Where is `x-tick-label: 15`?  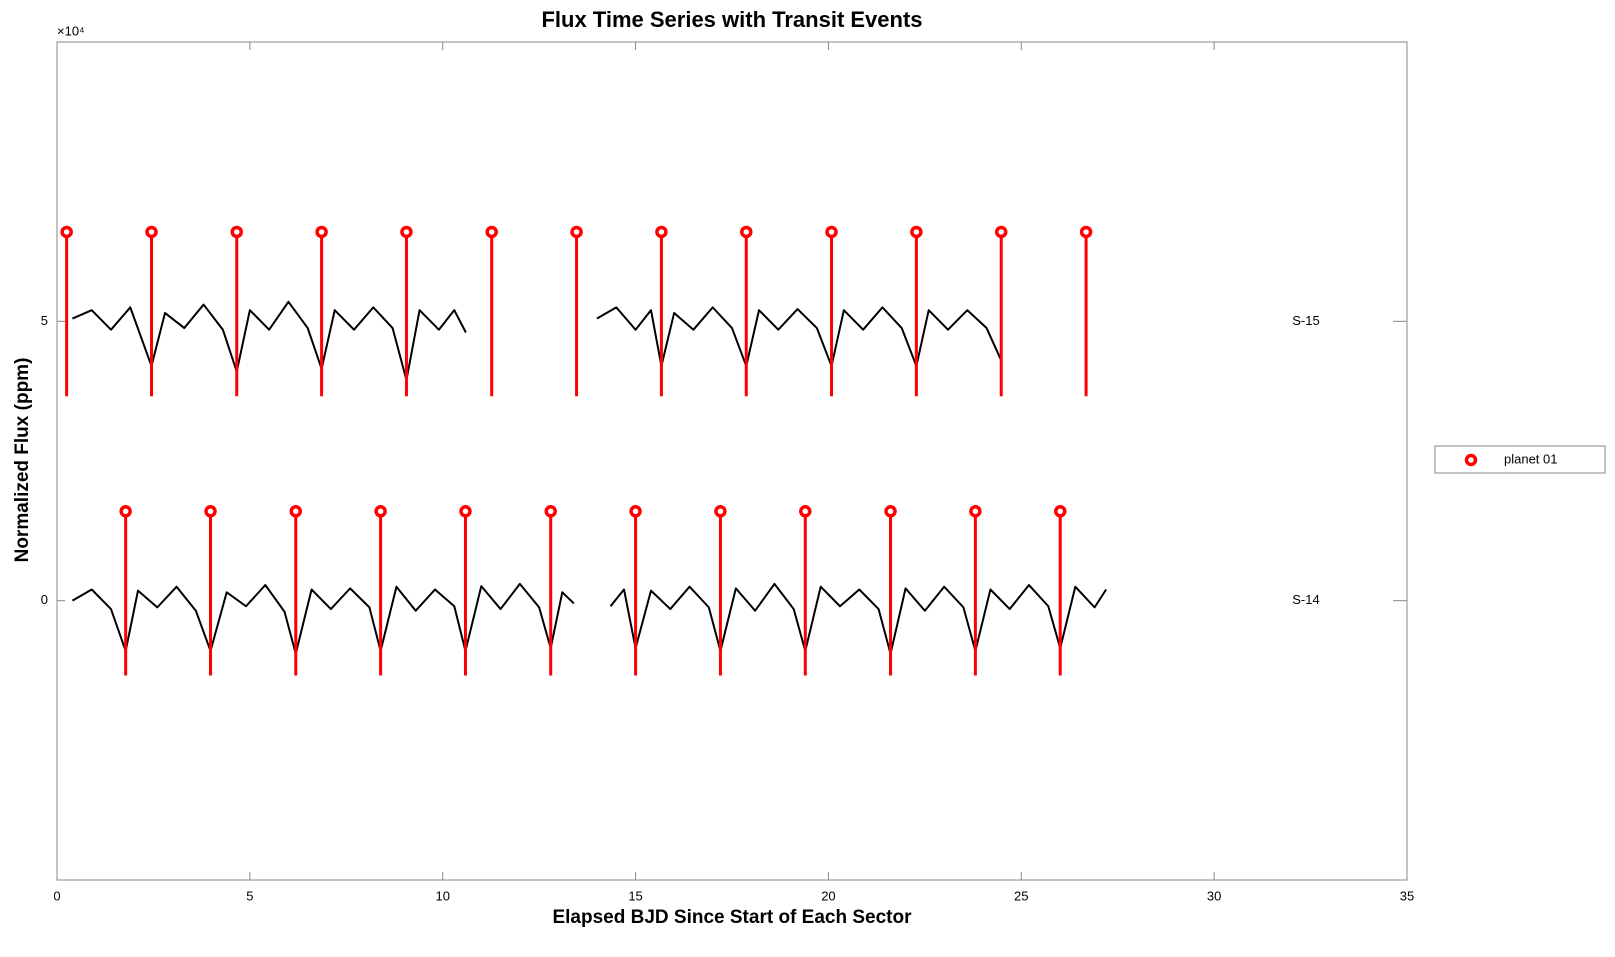 x-tick-label: 15 is located at coordinates (635, 895).